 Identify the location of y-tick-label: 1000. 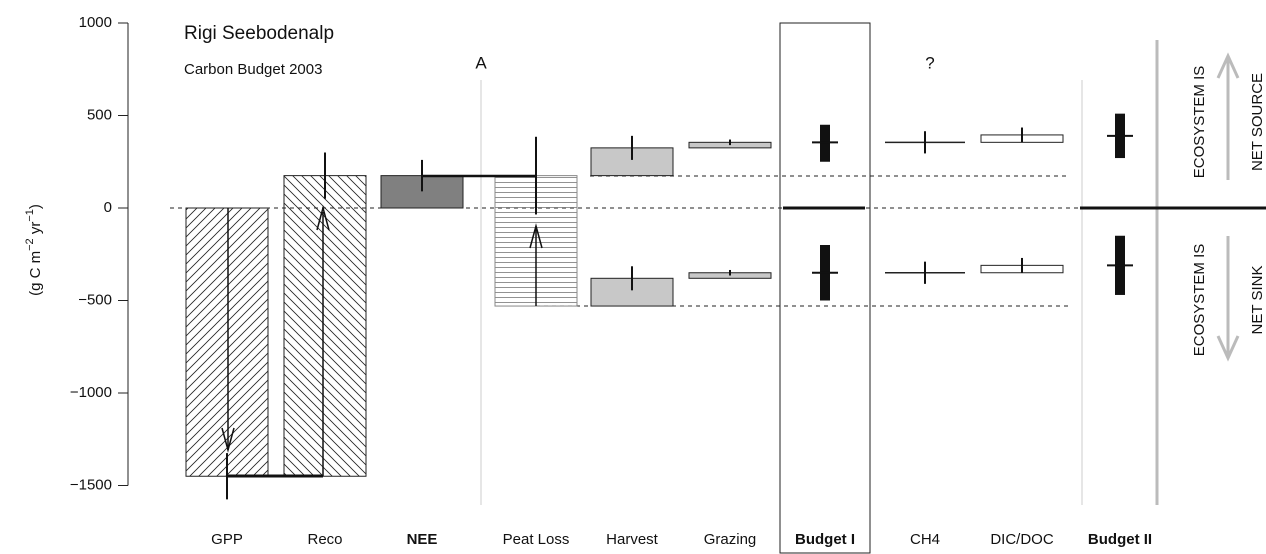
(95, 22).